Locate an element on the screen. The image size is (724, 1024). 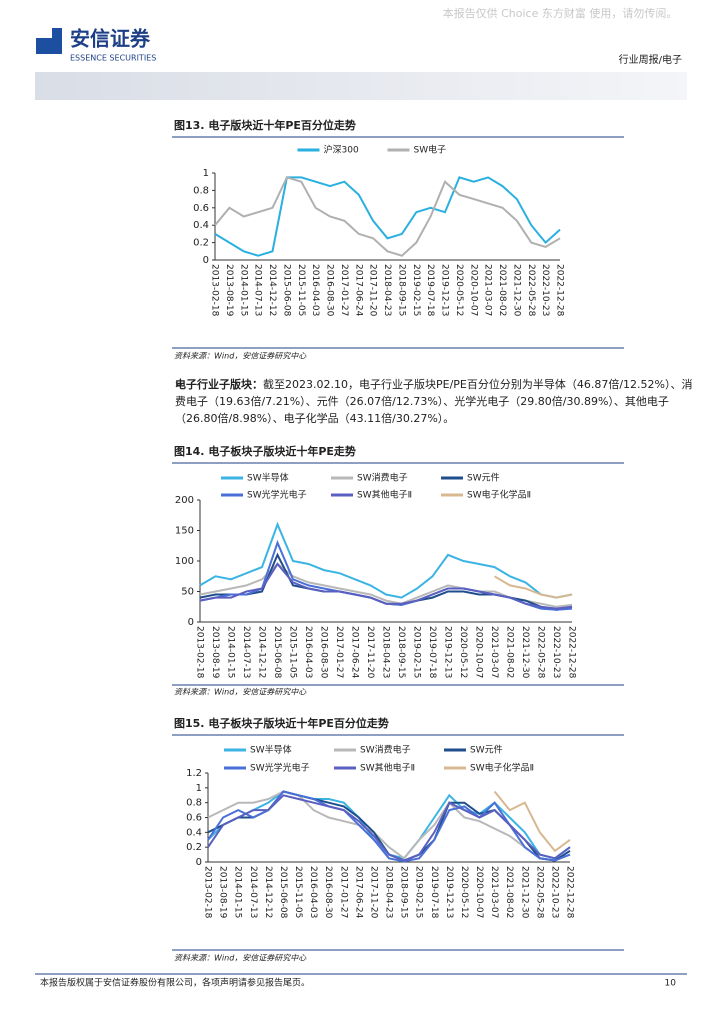
footer-text: 本报告版权属于安信证券股份有限公司，各项声明请参见报告尾页。 is located at coordinates (175, 983).